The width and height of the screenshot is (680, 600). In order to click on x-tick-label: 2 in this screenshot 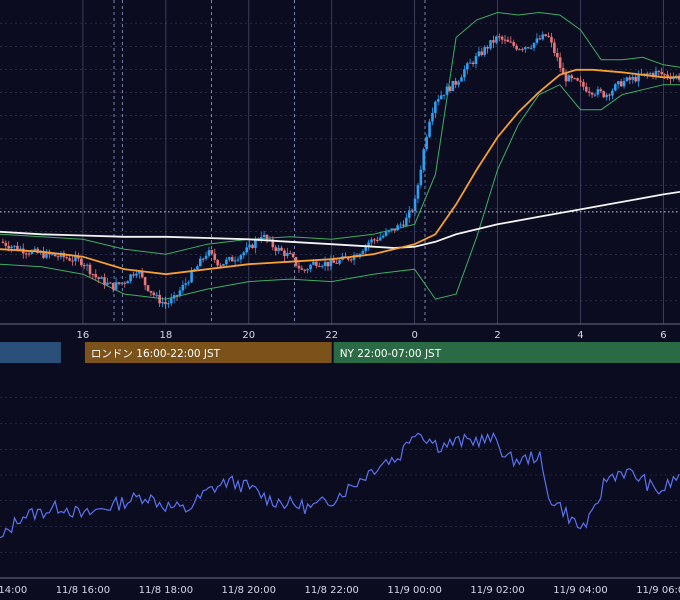, I will do `click(497, 335)`.